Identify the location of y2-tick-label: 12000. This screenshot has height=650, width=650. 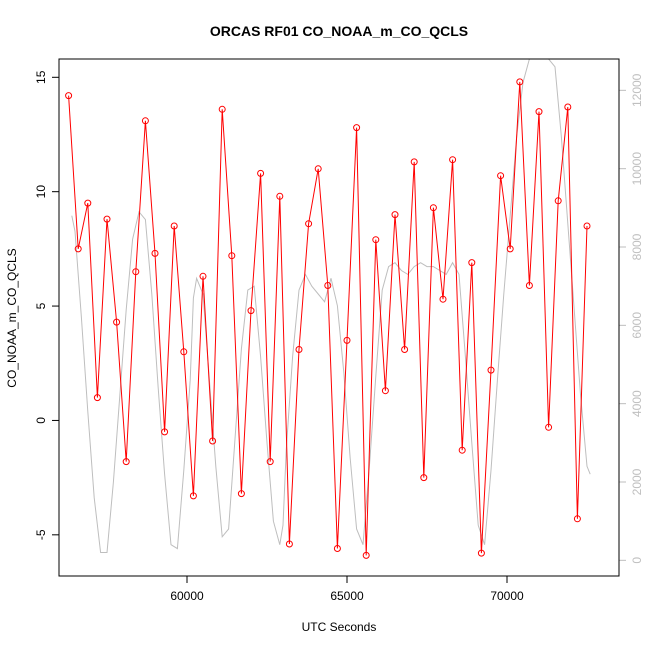
(637, 90).